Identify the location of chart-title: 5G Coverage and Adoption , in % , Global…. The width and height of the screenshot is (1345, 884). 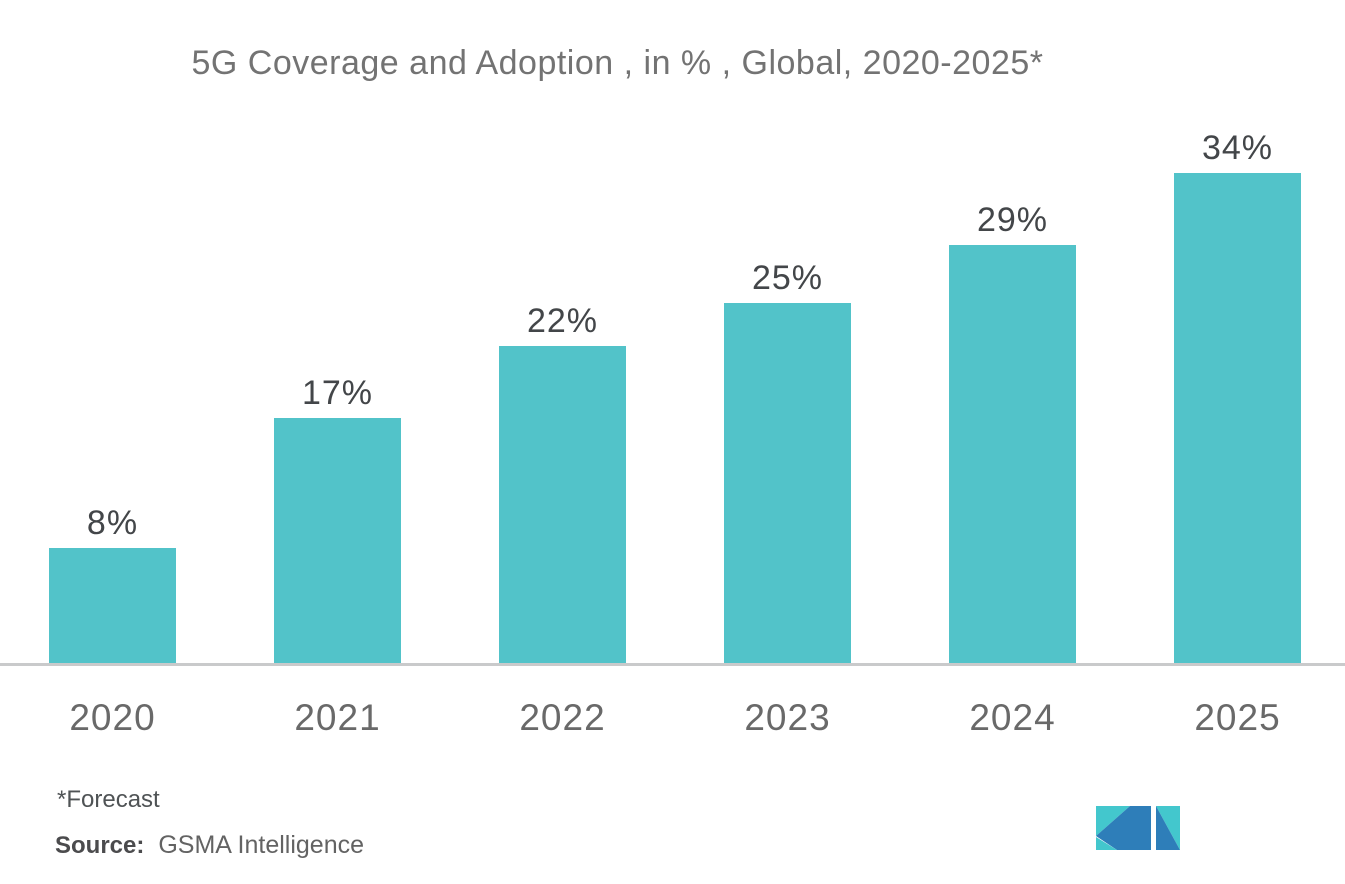
(617, 63).